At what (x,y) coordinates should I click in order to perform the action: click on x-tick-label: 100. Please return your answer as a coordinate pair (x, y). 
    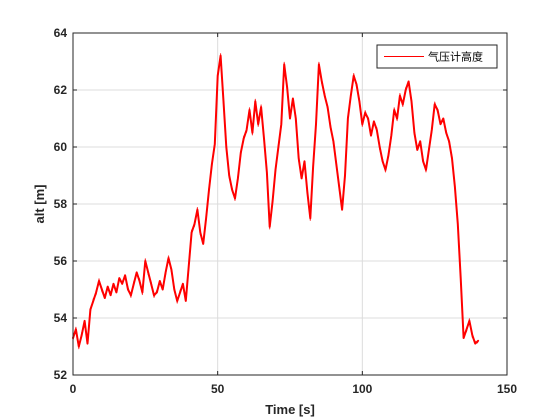
    Looking at the image, I should click on (362, 389).